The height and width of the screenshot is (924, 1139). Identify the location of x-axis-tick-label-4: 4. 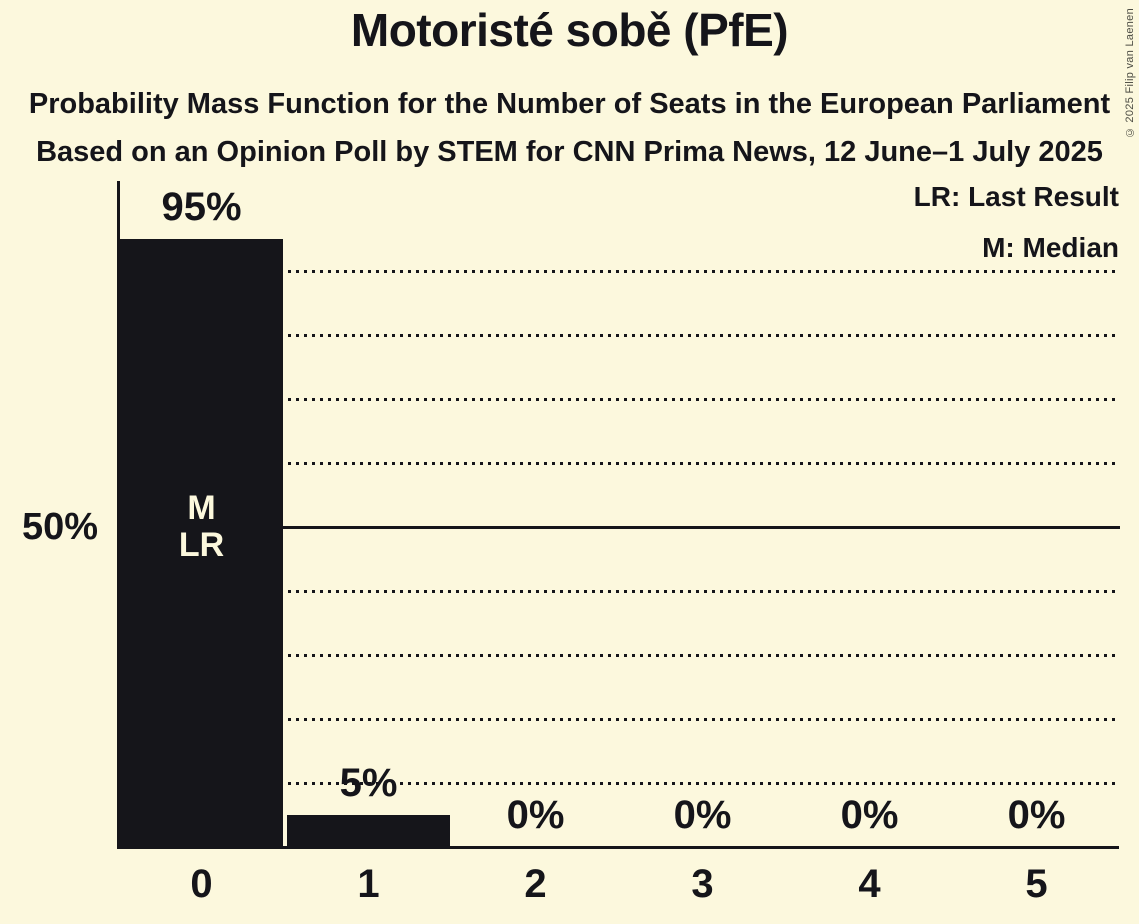
(869, 884).